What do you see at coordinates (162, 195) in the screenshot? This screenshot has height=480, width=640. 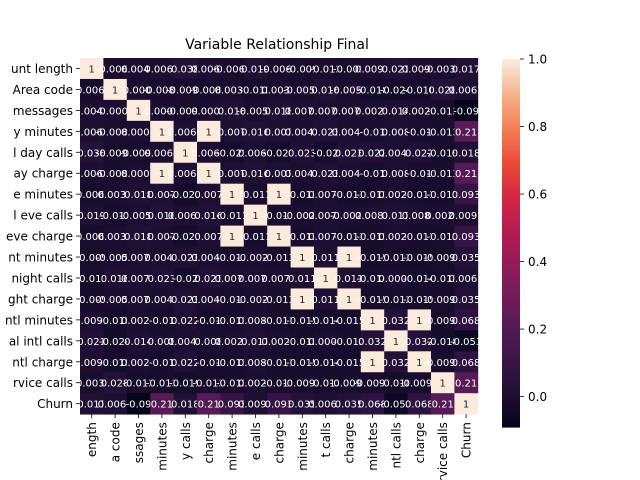 I see `cell-annotation-r6-c3: 0.007` at bounding box center [162, 195].